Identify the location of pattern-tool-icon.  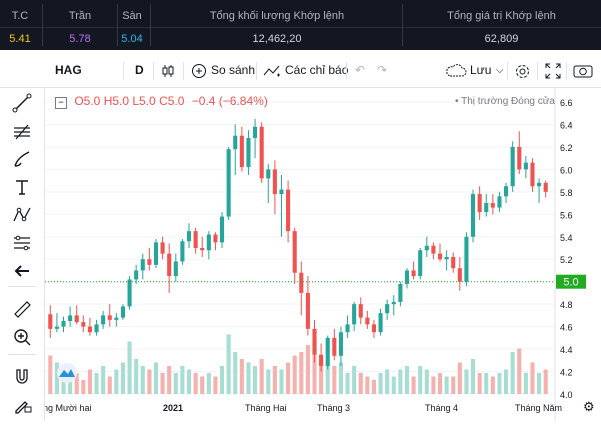
(22, 215).